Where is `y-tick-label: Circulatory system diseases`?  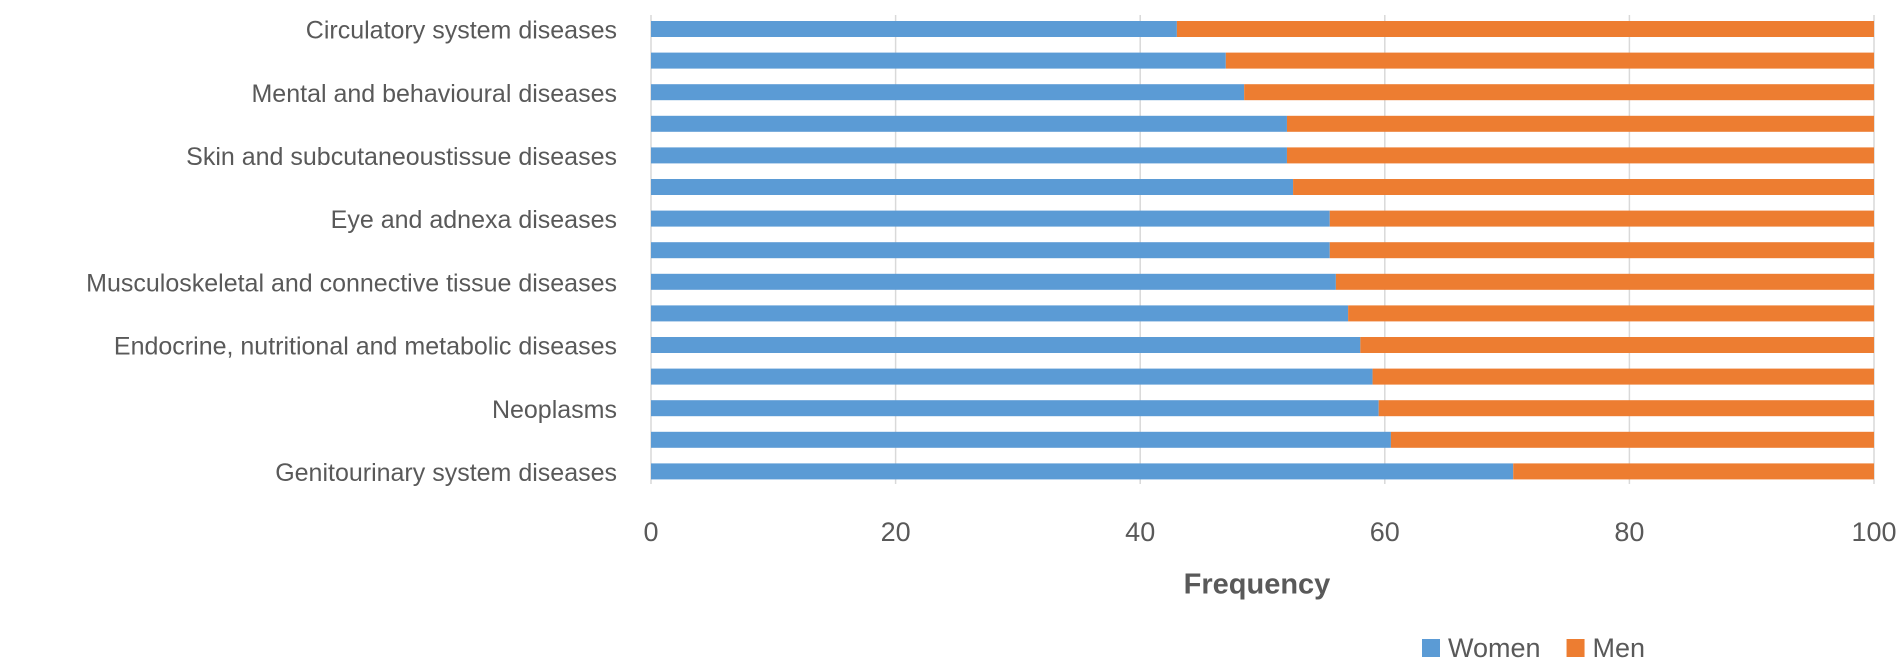
y-tick-label: Circulatory system diseases is located at coordinates (461, 31).